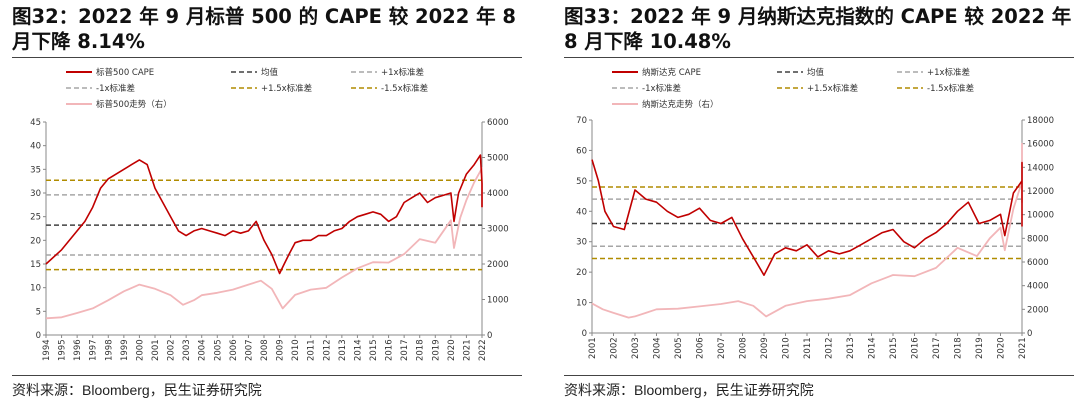 This screenshot has width=1080, height=402. Describe the element at coordinates (38, 312) in the screenshot. I see `y-tick-label: 5` at that location.